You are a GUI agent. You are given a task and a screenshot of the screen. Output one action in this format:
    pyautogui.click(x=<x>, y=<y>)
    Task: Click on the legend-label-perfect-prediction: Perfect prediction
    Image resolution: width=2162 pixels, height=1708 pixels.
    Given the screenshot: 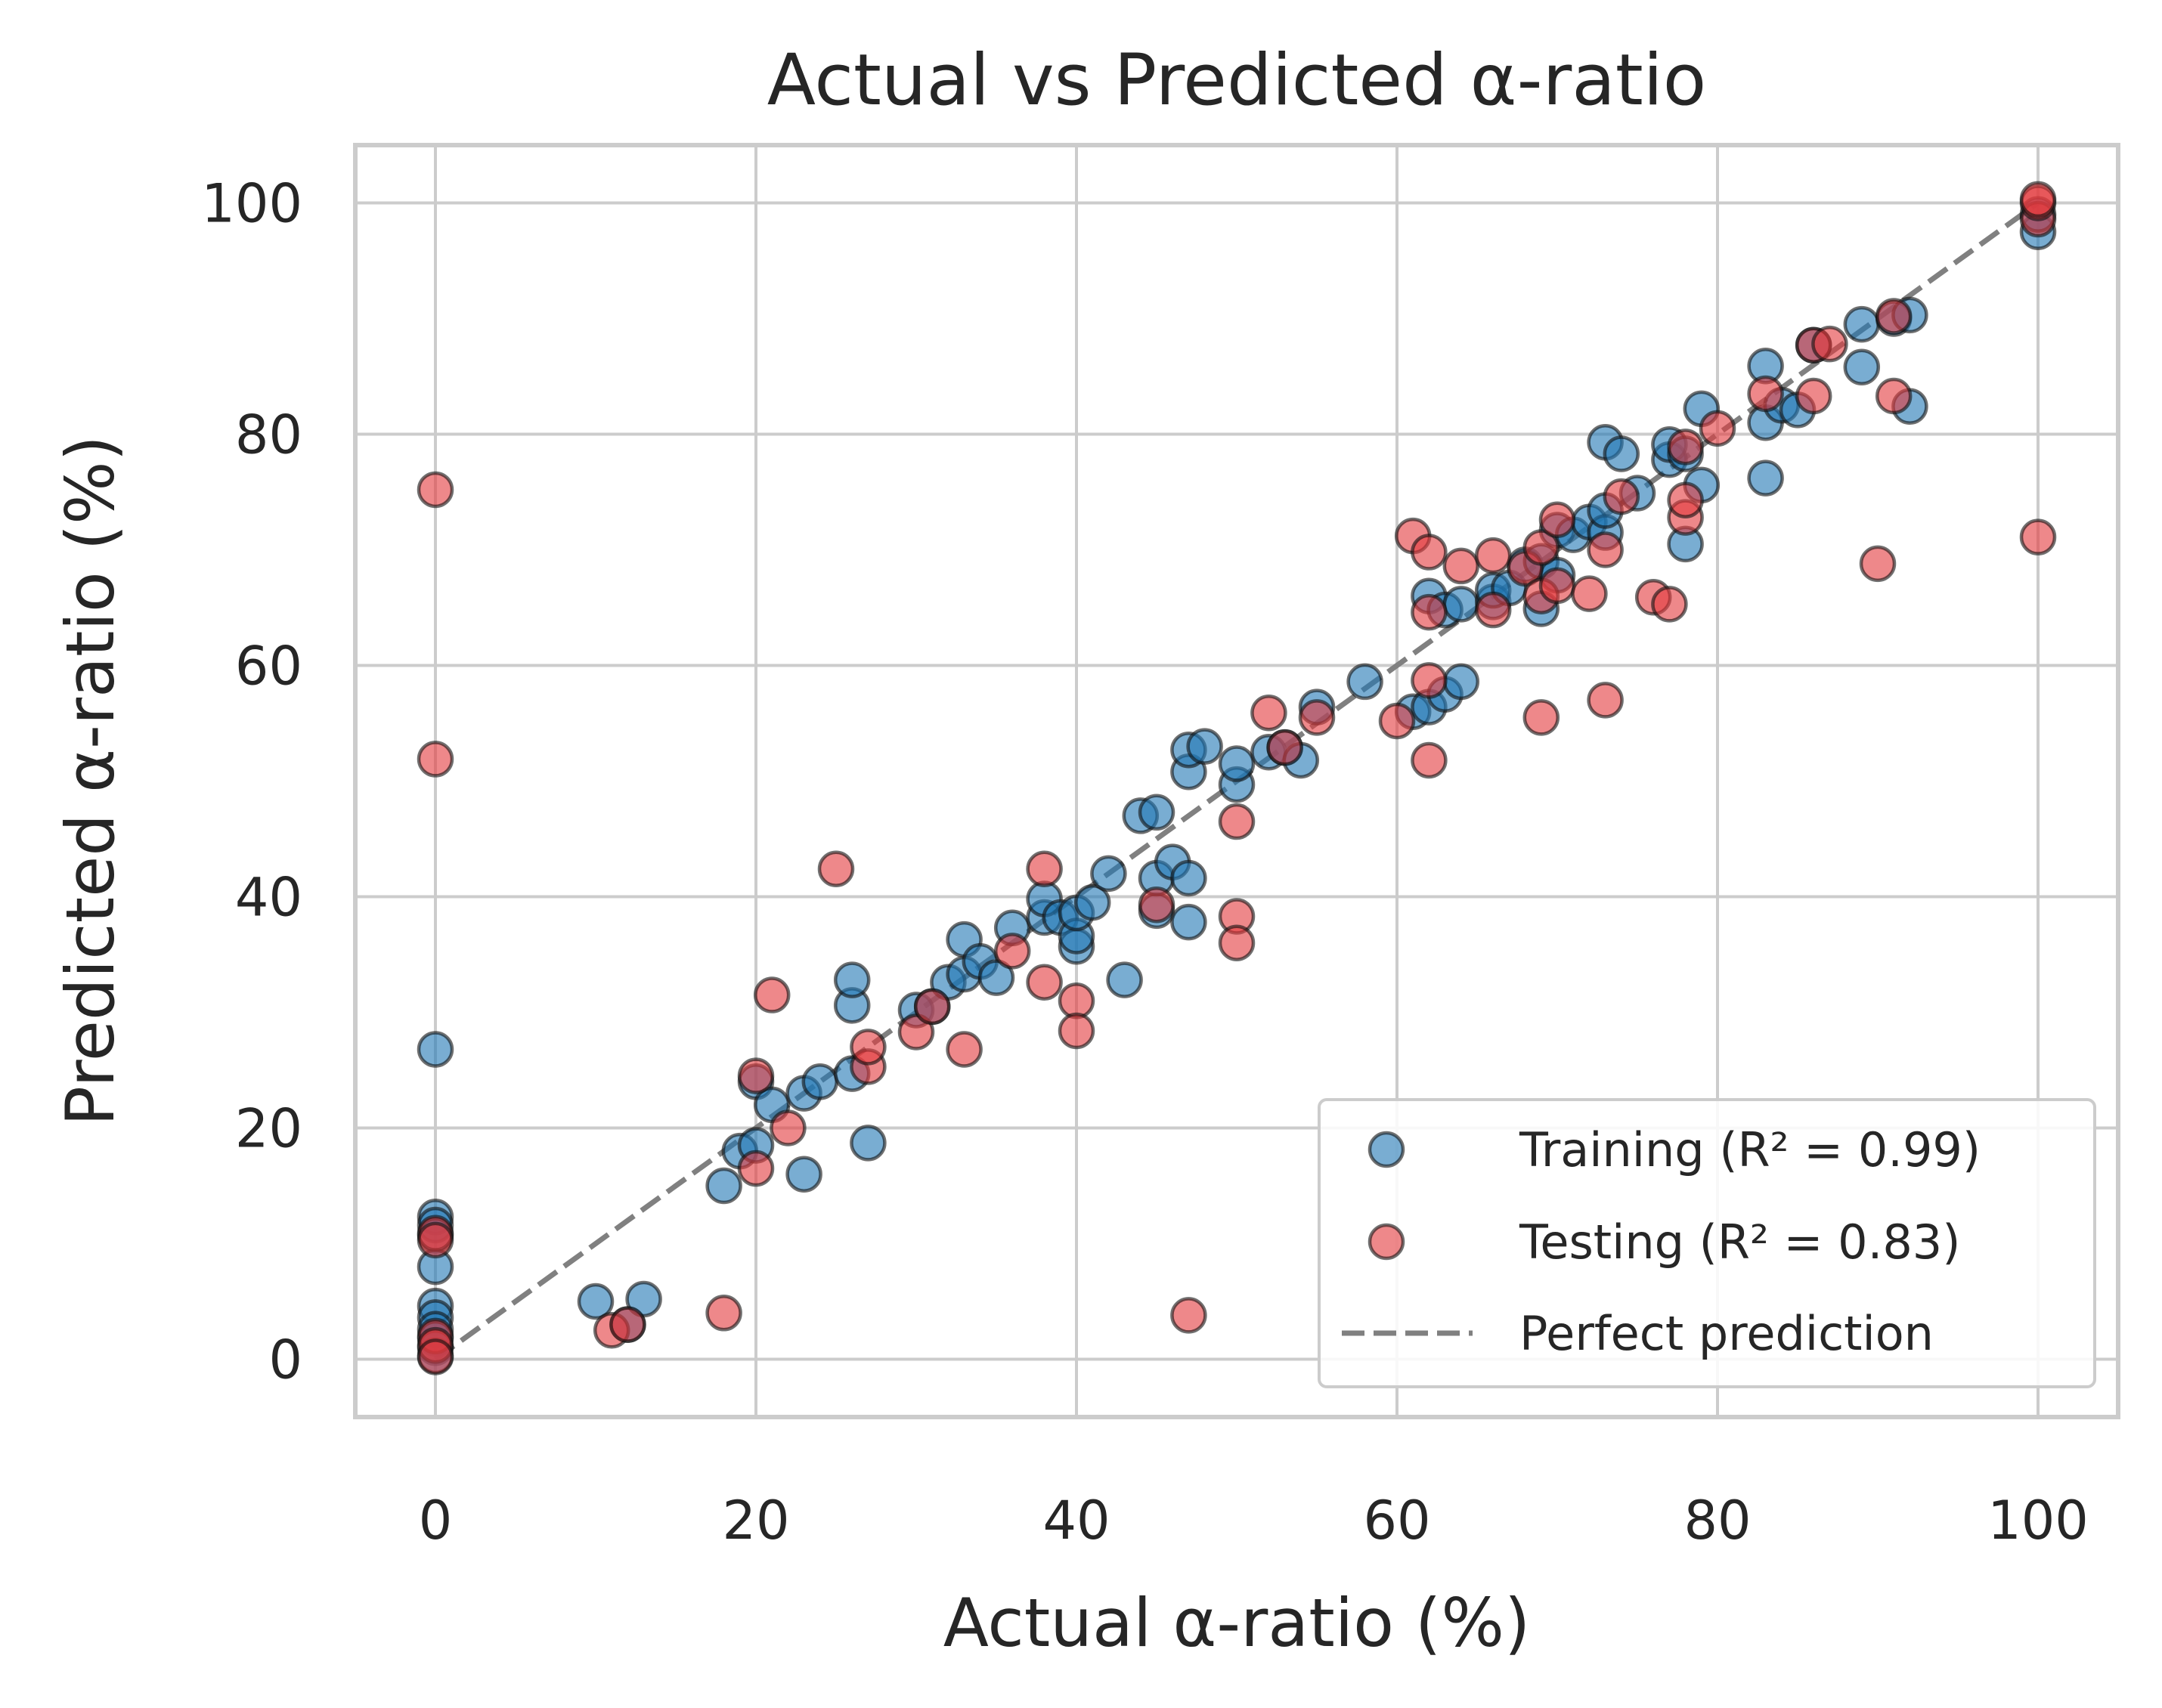 What is the action you would take?
    pyautogui.click(x=1726, y=1333)
    